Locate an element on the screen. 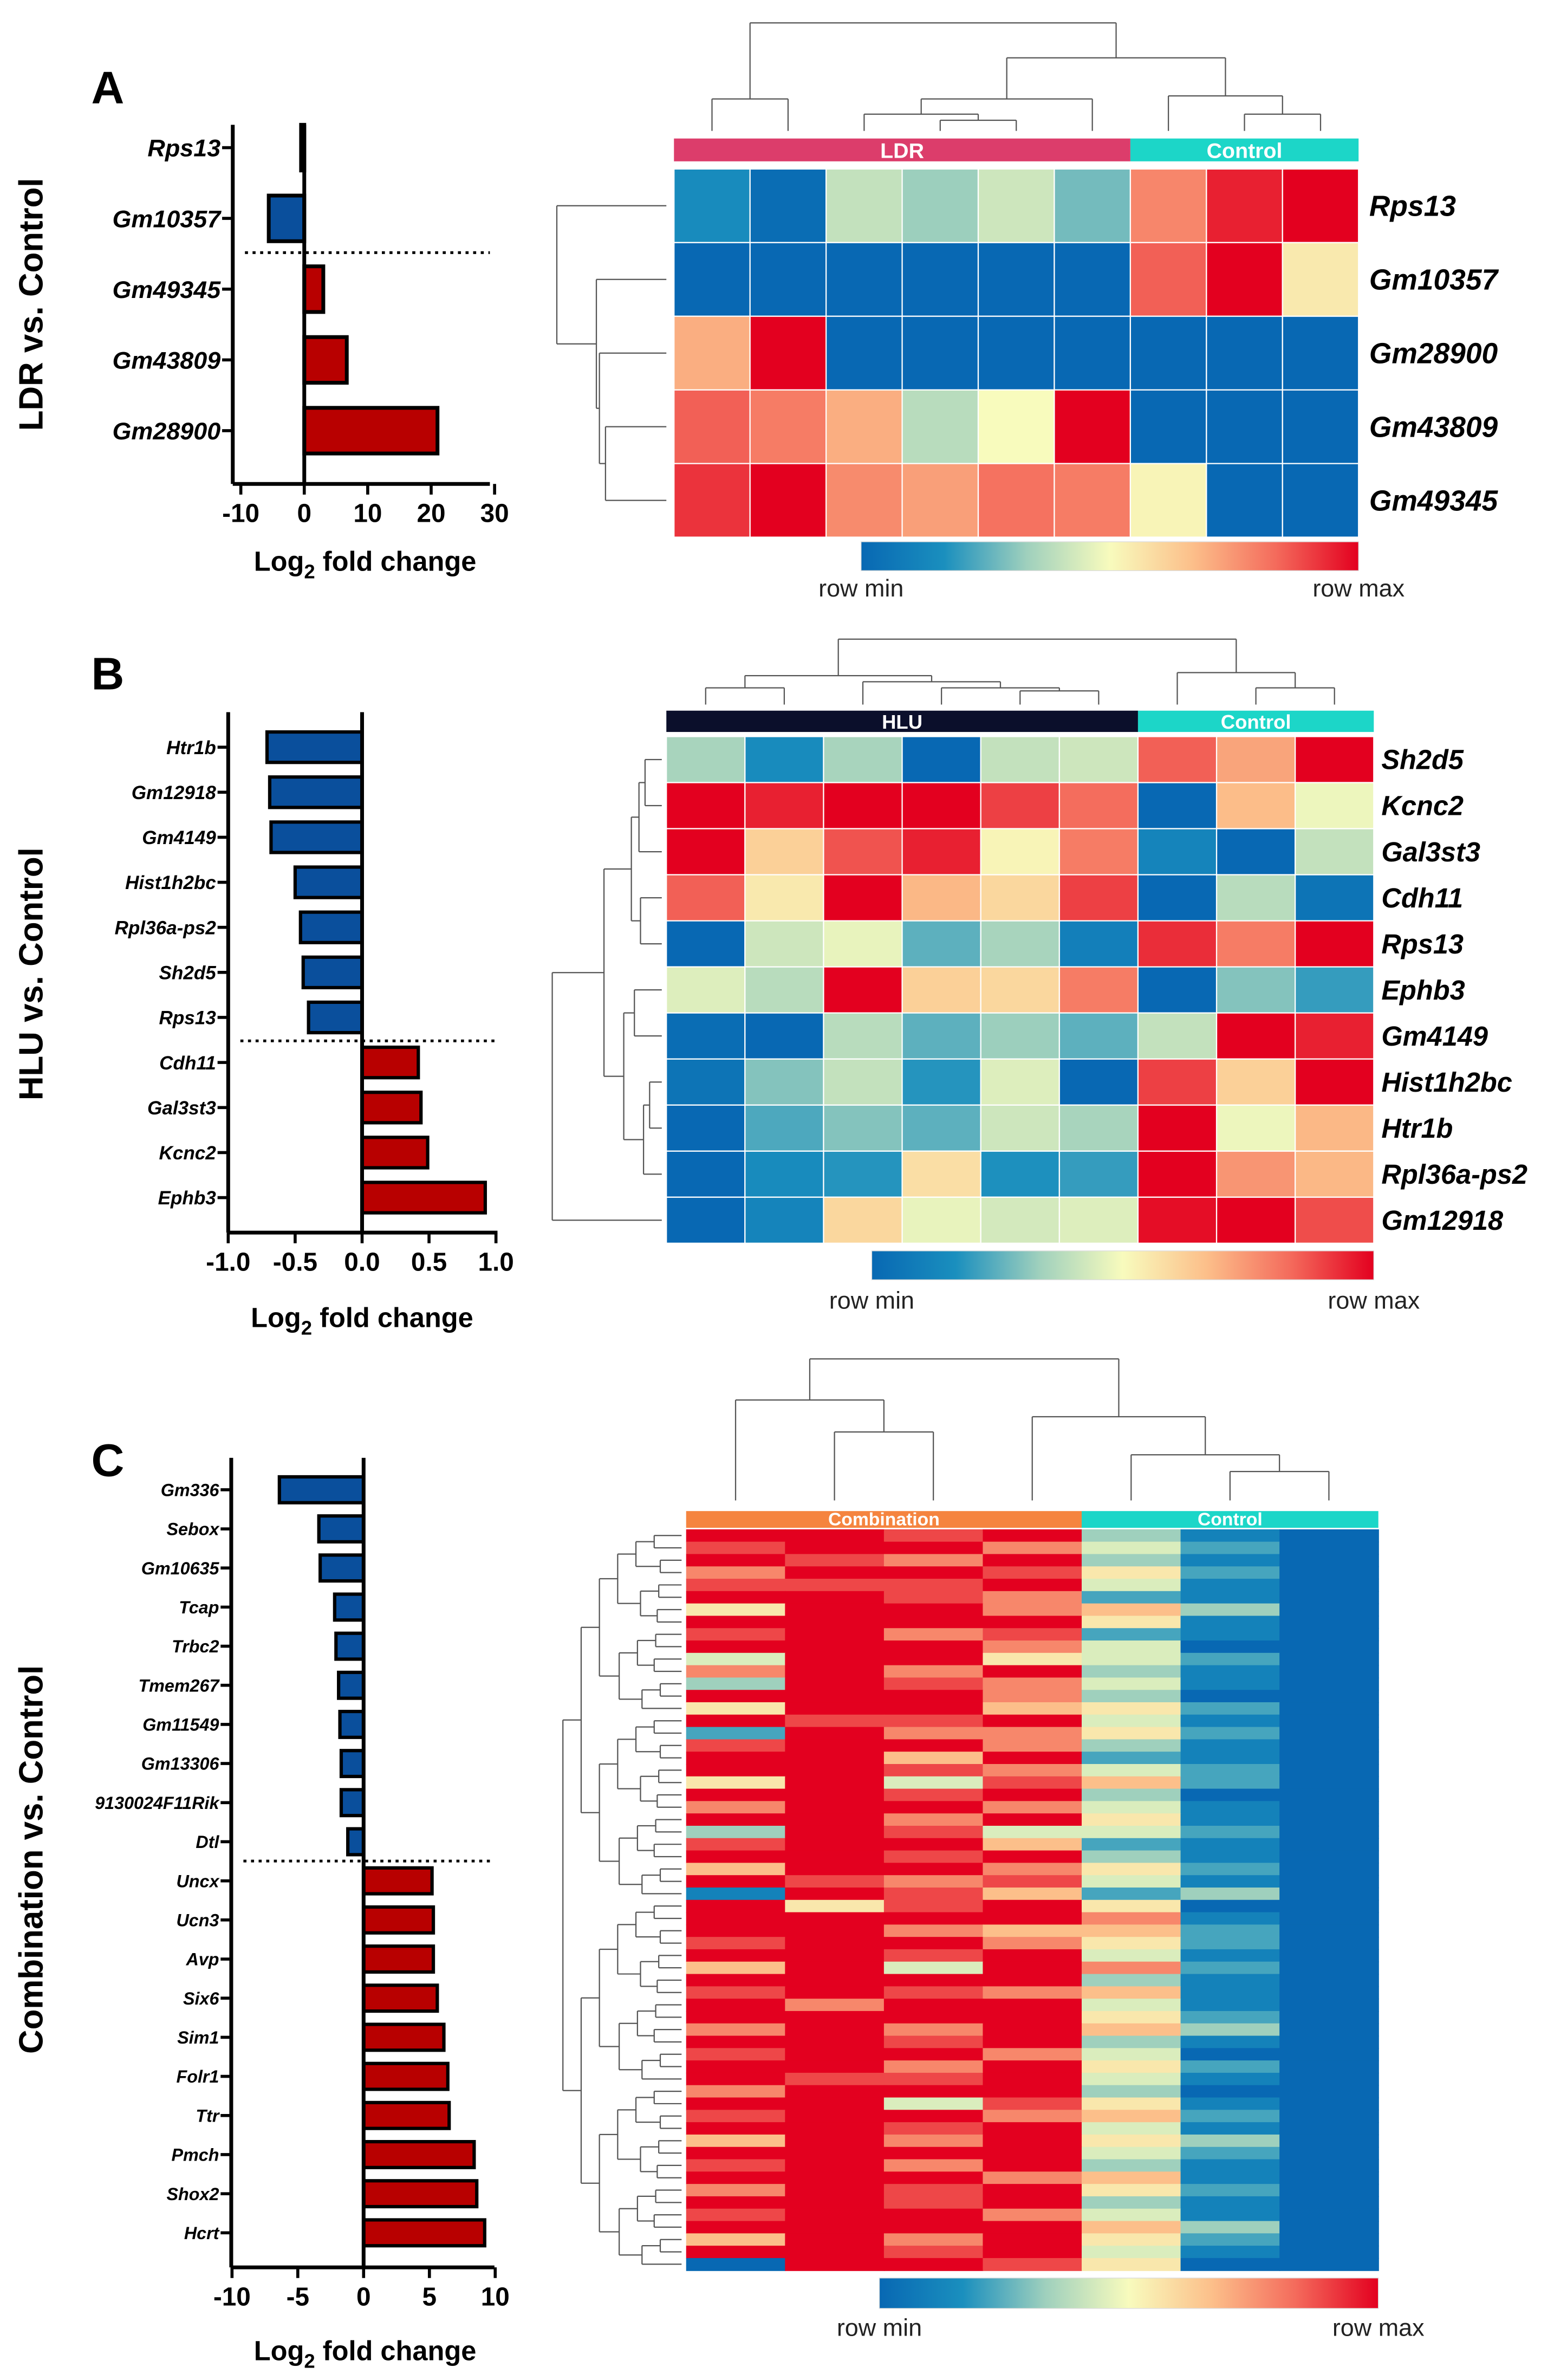 The height and width of the screenshot is (2380, 1567). x-axis-label: Log2 fold change is located at coordinates (365, 2353).